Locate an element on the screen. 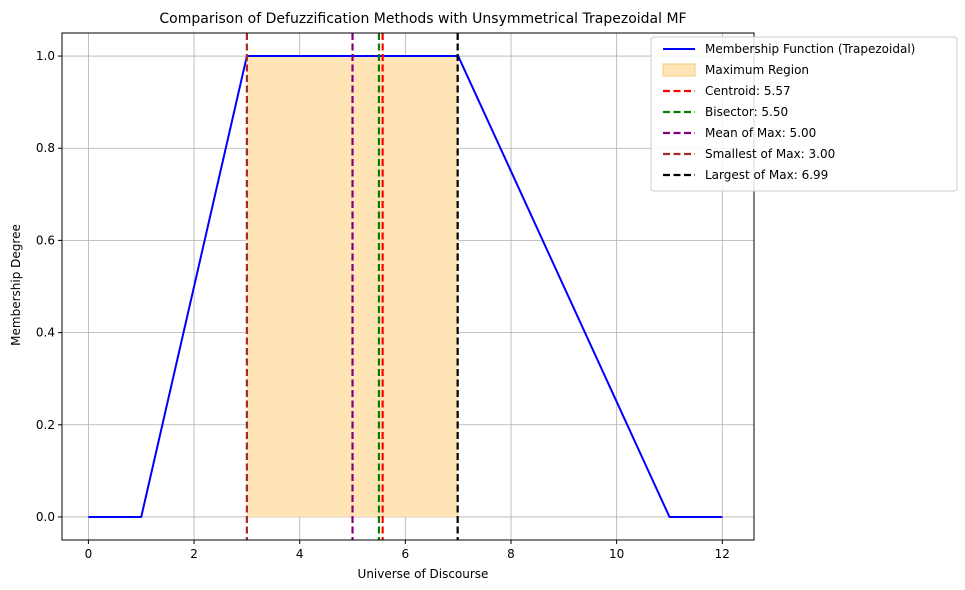 This screenshot has width=965, height=590. x-tick-label: 0 is located at coordinates (89, 554).